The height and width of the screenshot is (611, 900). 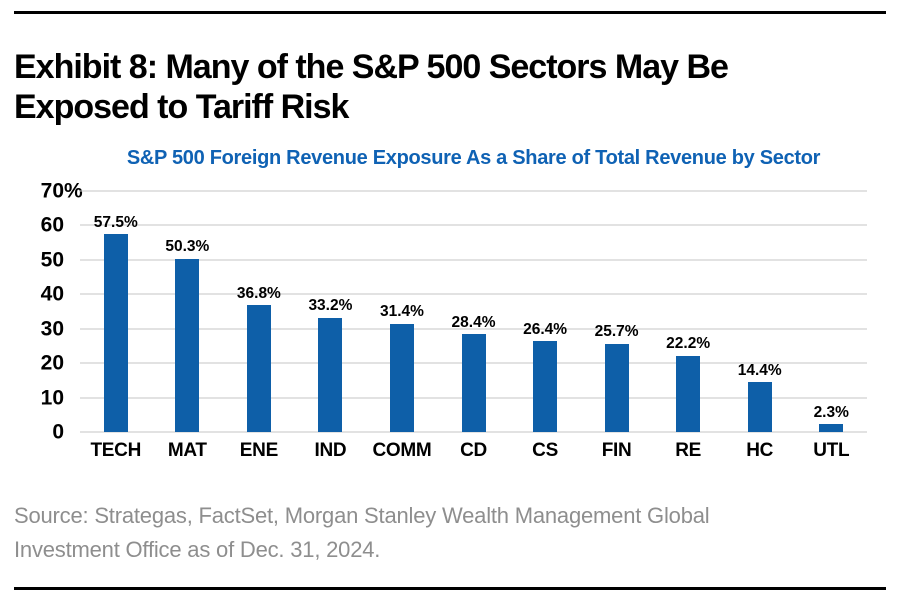 I want to click on bar-group-mat: 50.3%, so click(x=188, y=311).